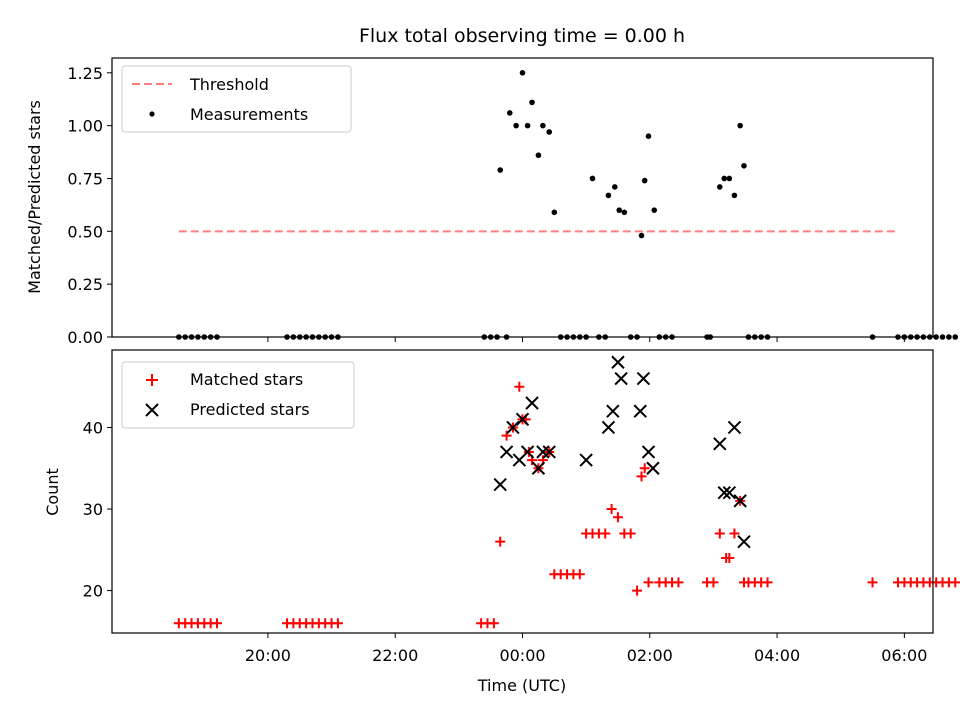  What do you see at coordinates (85, 126) in the screenshot?
I see `top-ytick-label: 1.00` at bounding box center [85, 126].